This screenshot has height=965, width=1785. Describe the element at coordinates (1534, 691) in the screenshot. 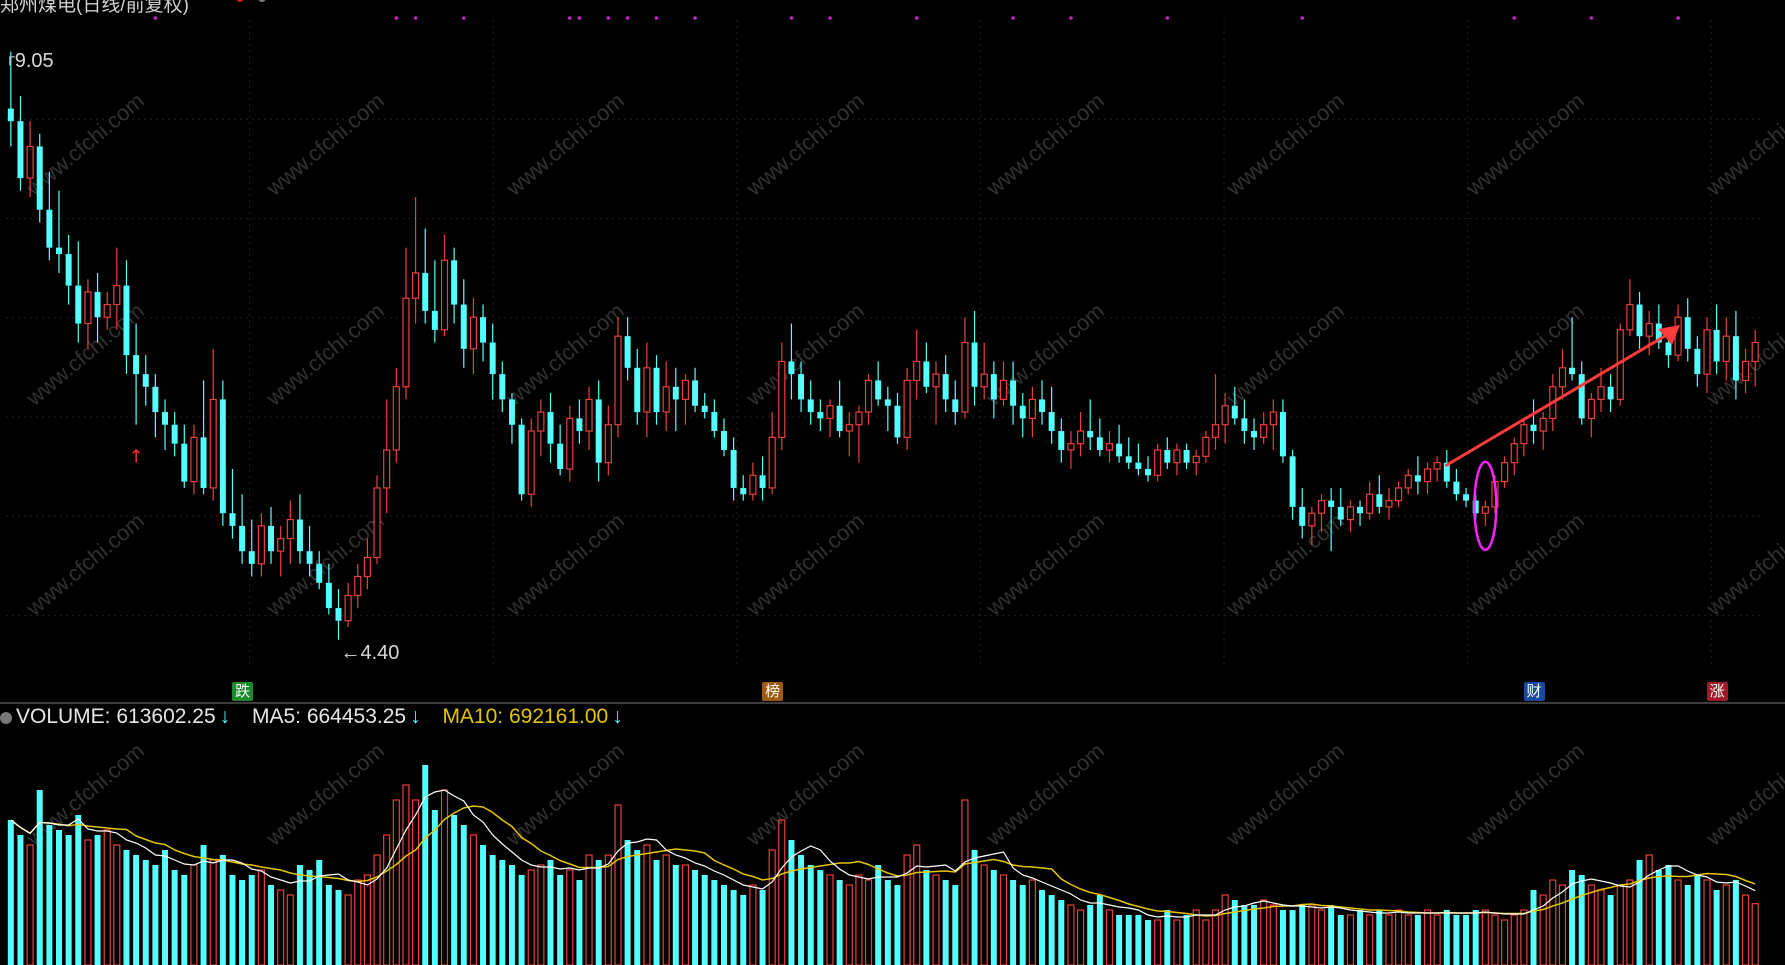

I see `badge-finance: 财` at that location.